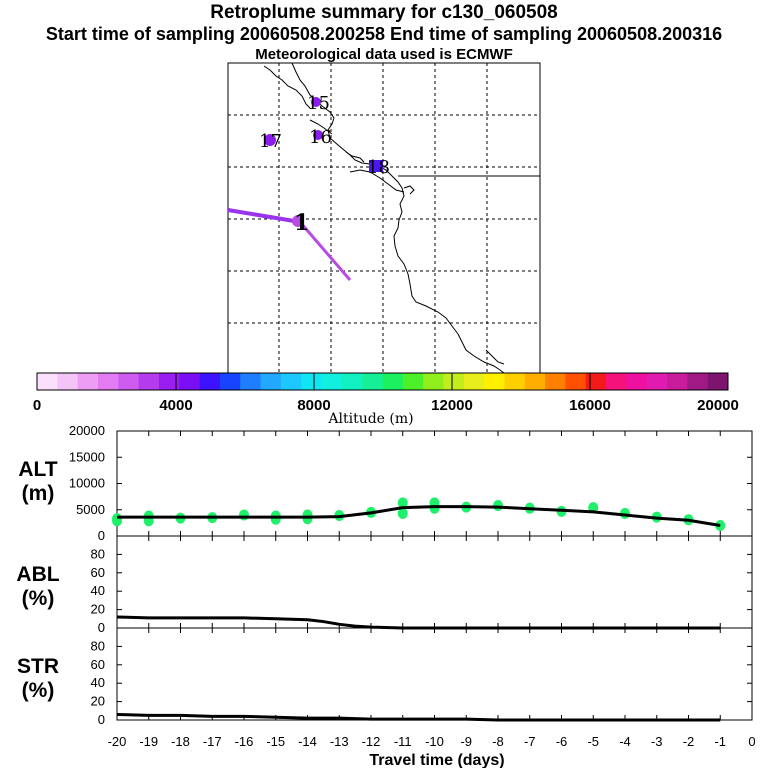  I want to click on x-tick-label: -2, so click(689, 741).